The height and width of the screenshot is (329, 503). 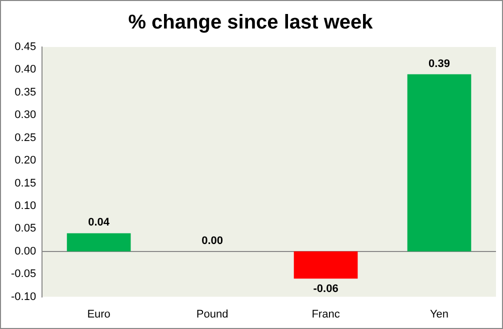 I want to click on chart-title: % change since last week, so click(x=251, y=23).